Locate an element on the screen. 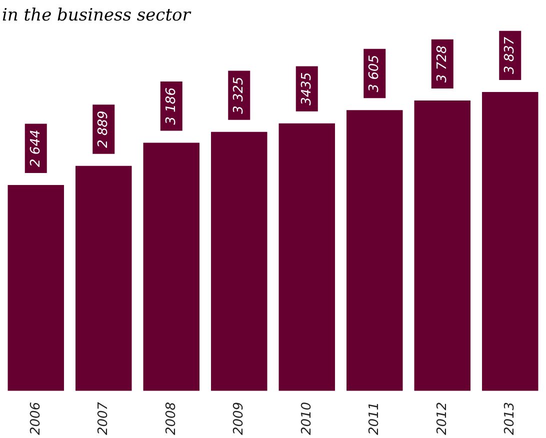 The width and height of the screenshot is (546, 438). data-label: 3 325 is located at coordinates (239, 95).